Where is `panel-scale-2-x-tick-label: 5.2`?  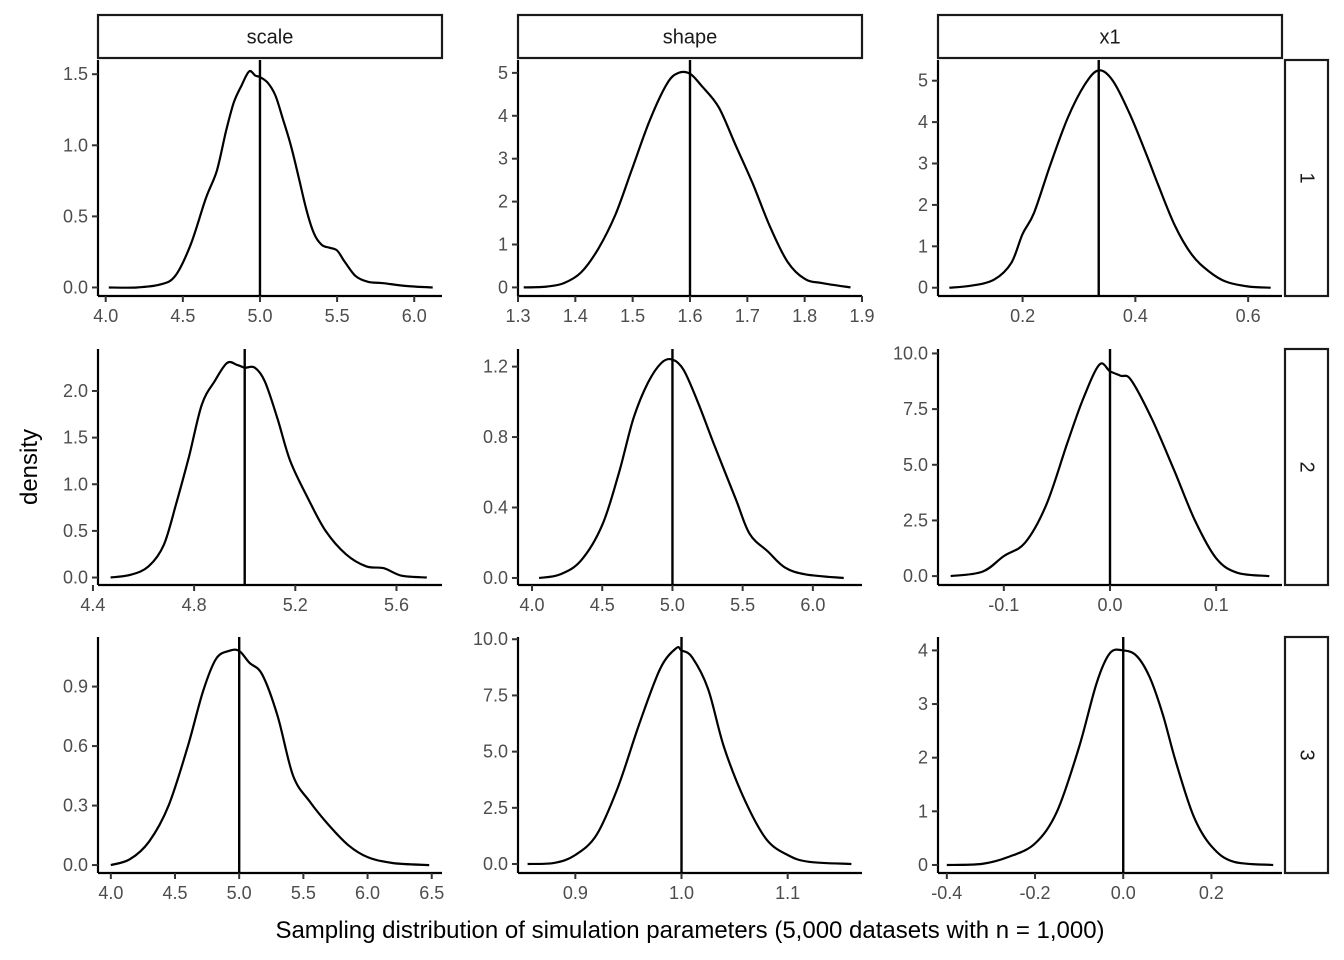
panel-scale-2-x-tick-label: 5.2 is located at coordinates (295, 605).